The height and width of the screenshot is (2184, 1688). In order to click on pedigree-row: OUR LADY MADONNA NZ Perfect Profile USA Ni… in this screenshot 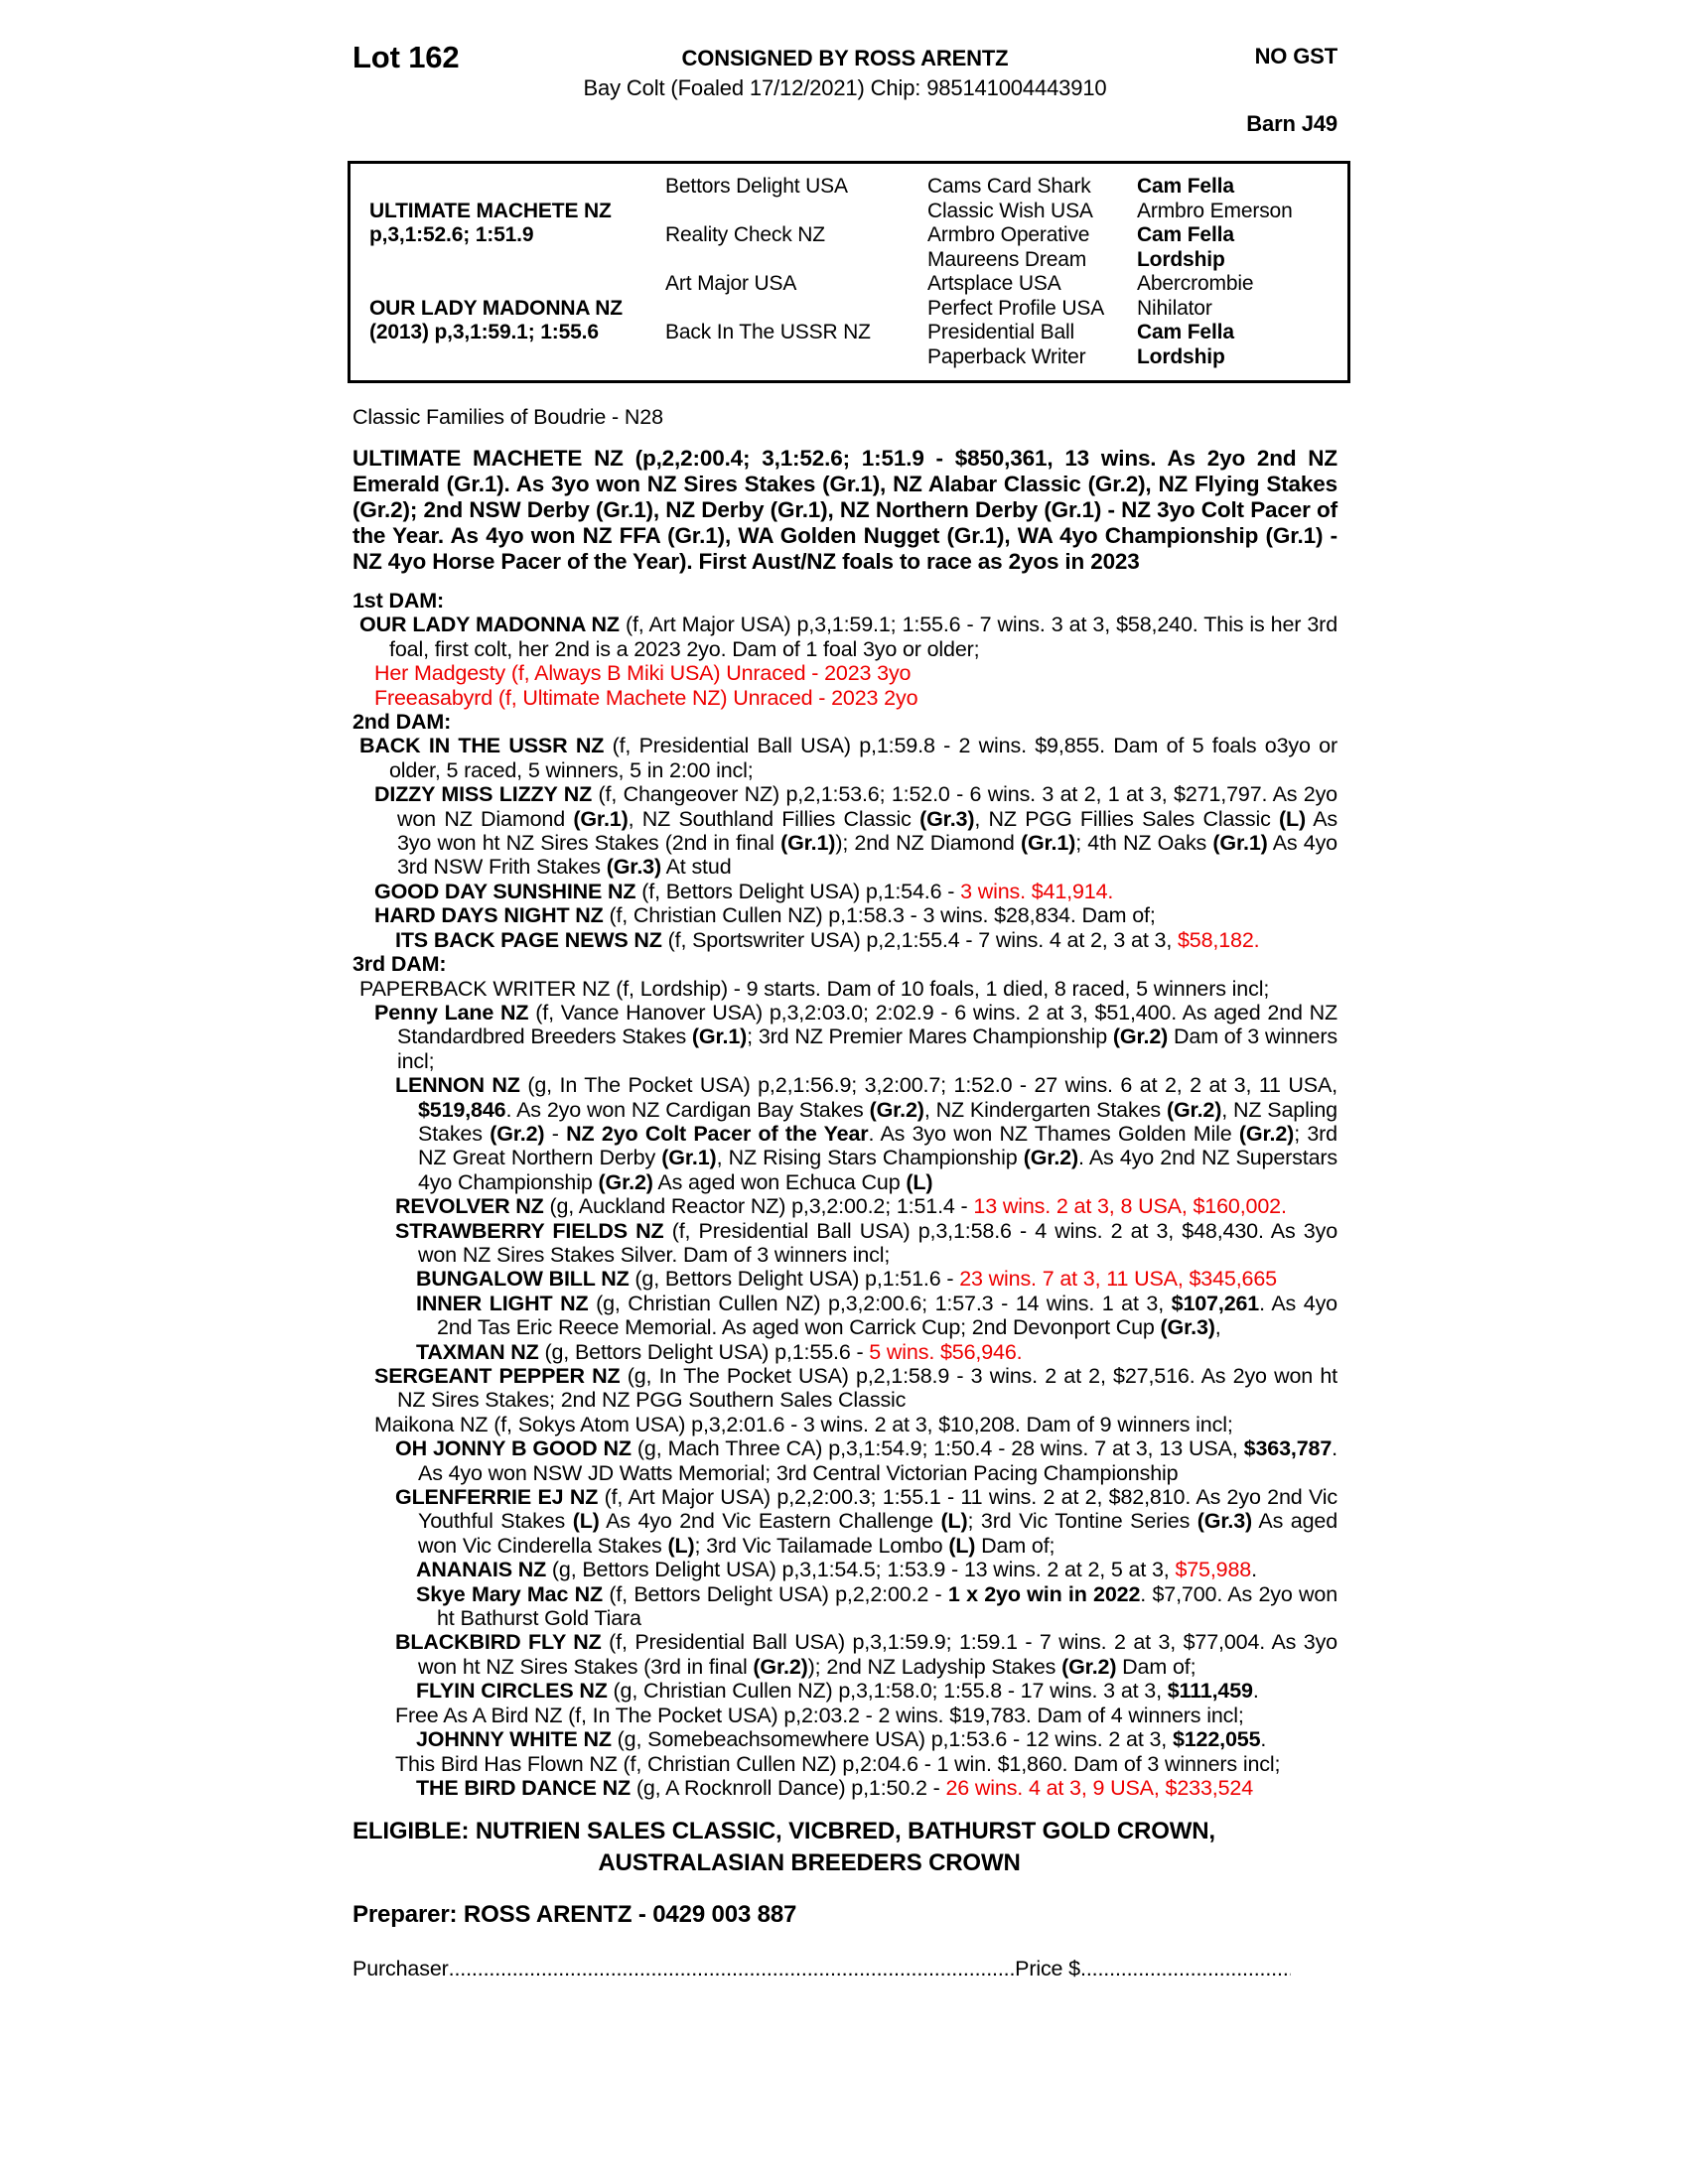, I will do `click(849, 309)`.